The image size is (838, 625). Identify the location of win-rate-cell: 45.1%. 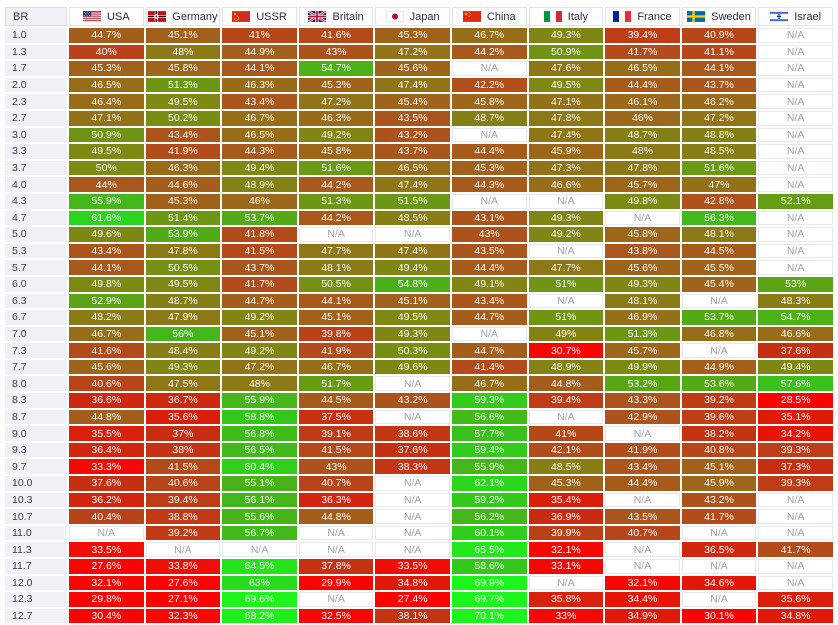
(719, 467).